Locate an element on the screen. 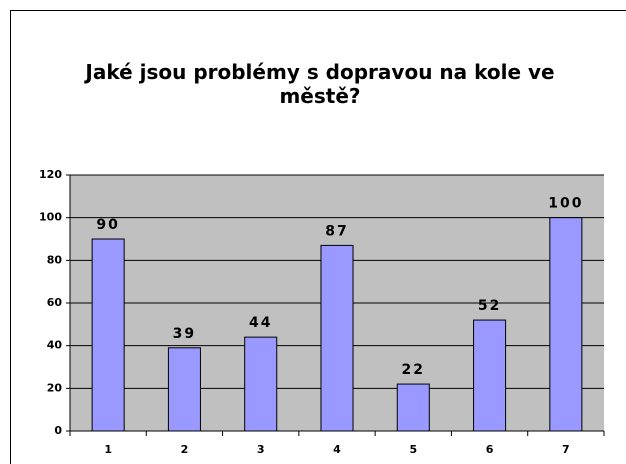  data-label: 52 is located at coordinates (489, 306).